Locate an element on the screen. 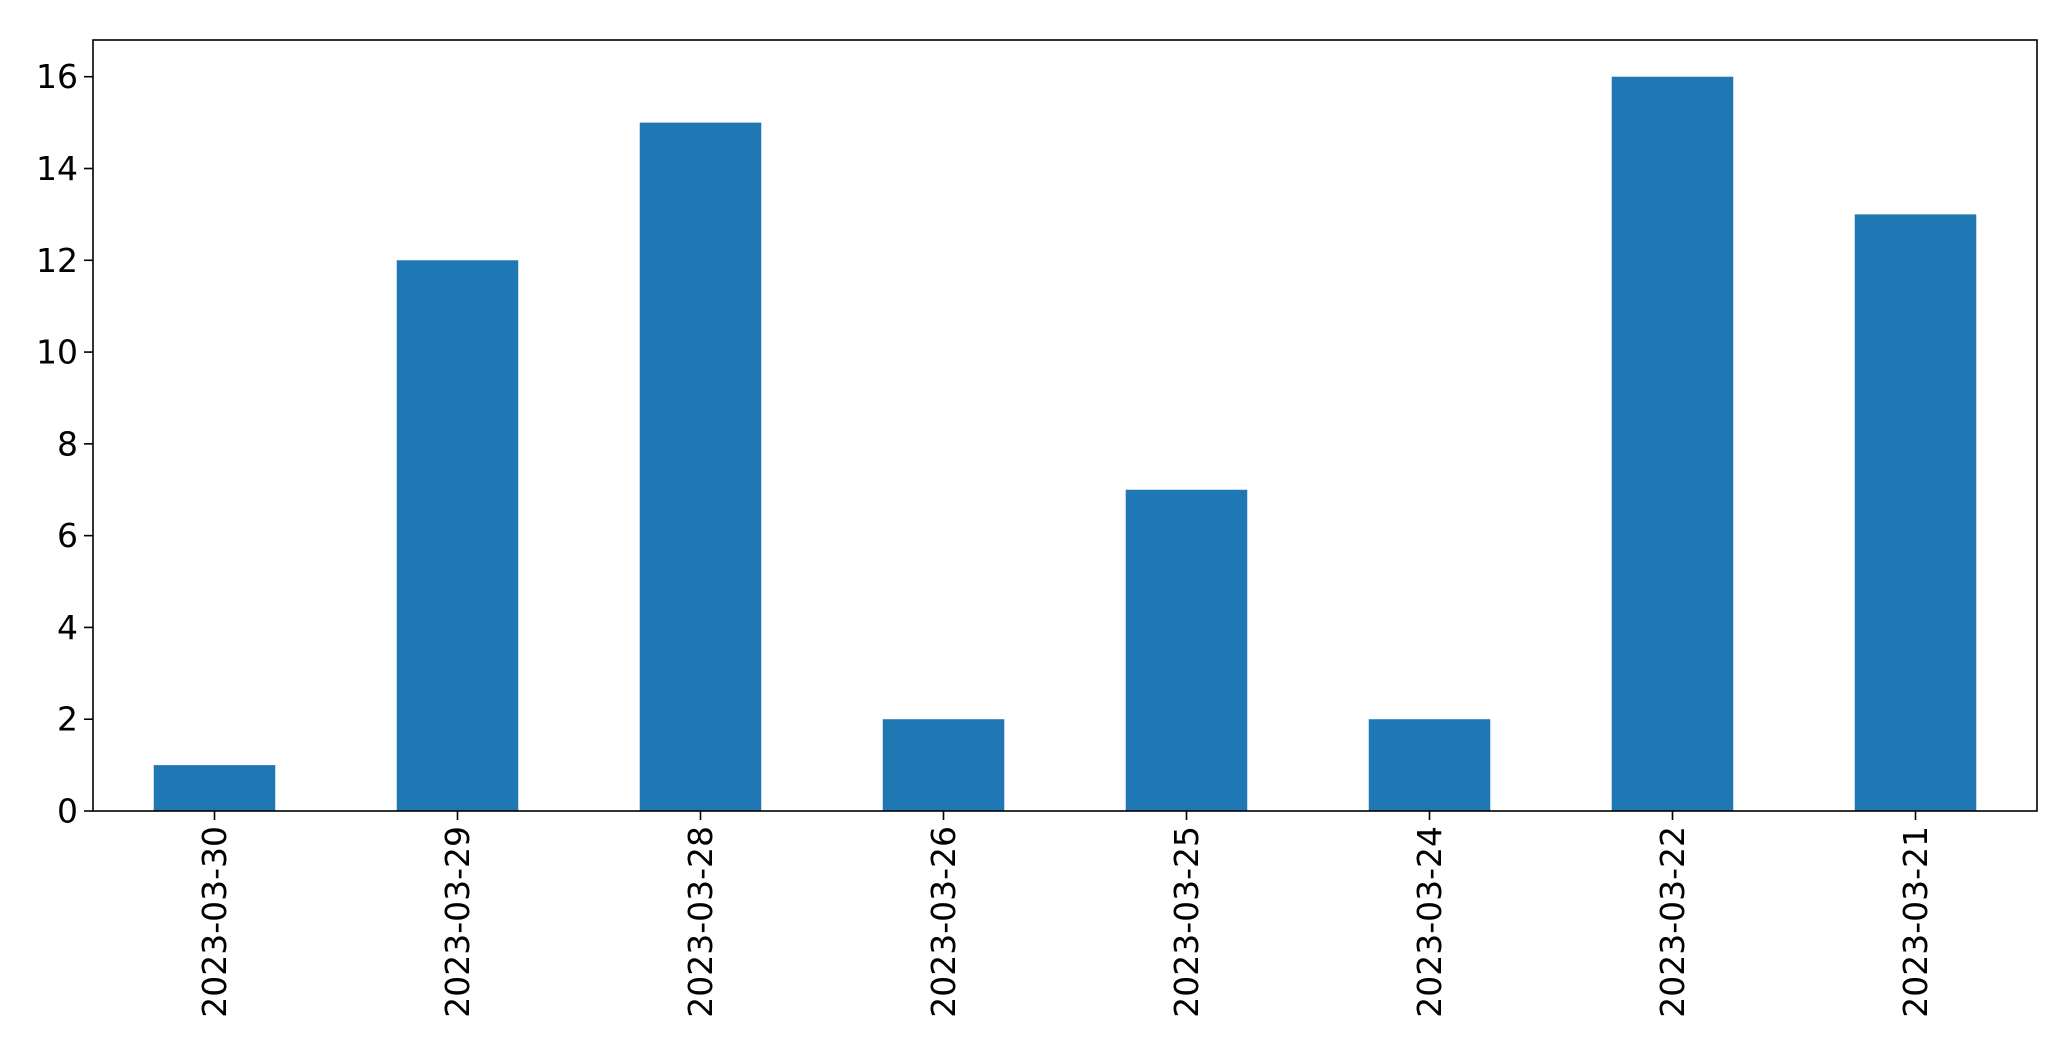  y-tick-label: 2 is located at coordinates (67, 719).